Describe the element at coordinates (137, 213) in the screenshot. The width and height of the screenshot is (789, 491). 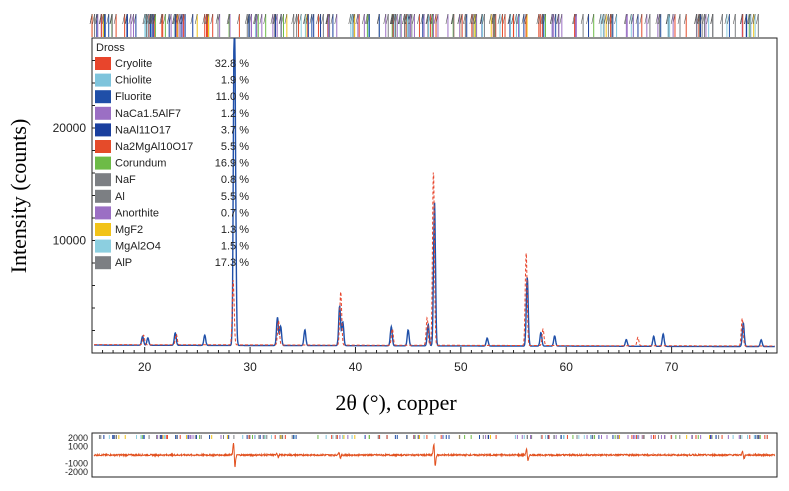
I see `legend-entry-name: Anorthite` at that location.